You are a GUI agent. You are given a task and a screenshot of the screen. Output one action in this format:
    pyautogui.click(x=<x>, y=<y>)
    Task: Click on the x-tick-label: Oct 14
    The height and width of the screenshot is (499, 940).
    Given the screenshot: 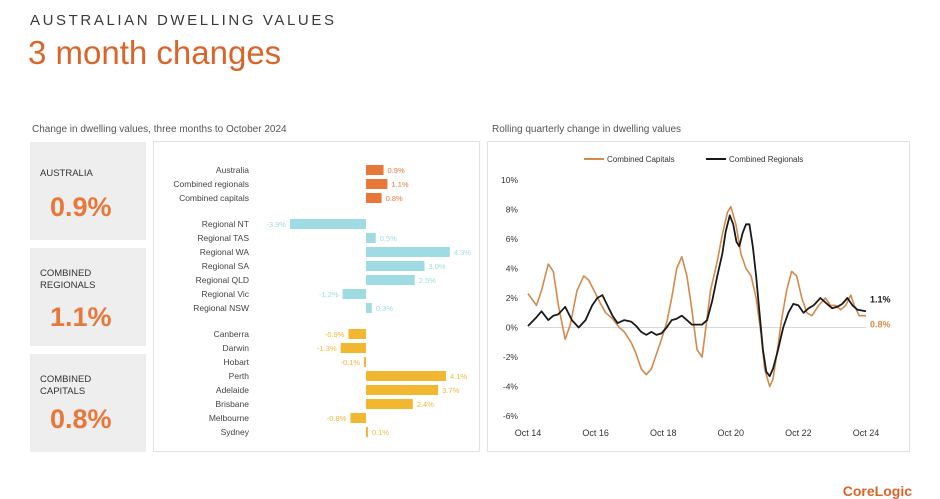 What is the action you would take?
    pyautogui.click(x=528, y=433)
    